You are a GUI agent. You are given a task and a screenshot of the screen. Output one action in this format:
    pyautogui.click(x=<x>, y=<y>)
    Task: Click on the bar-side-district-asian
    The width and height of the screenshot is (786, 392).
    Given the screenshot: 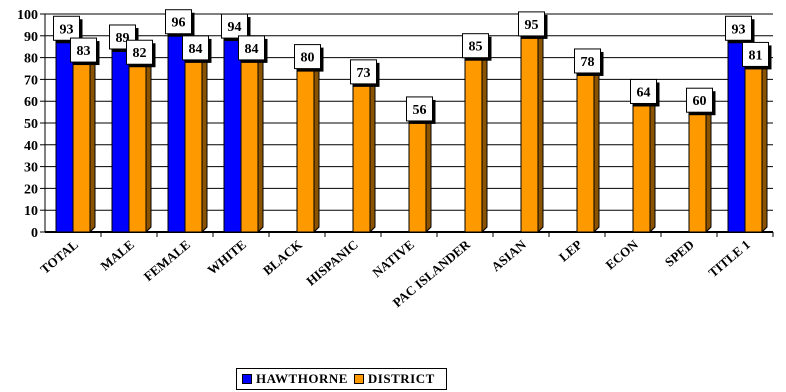 What is the action you would take?
    pyautogui.click(x=540, y=126)
    